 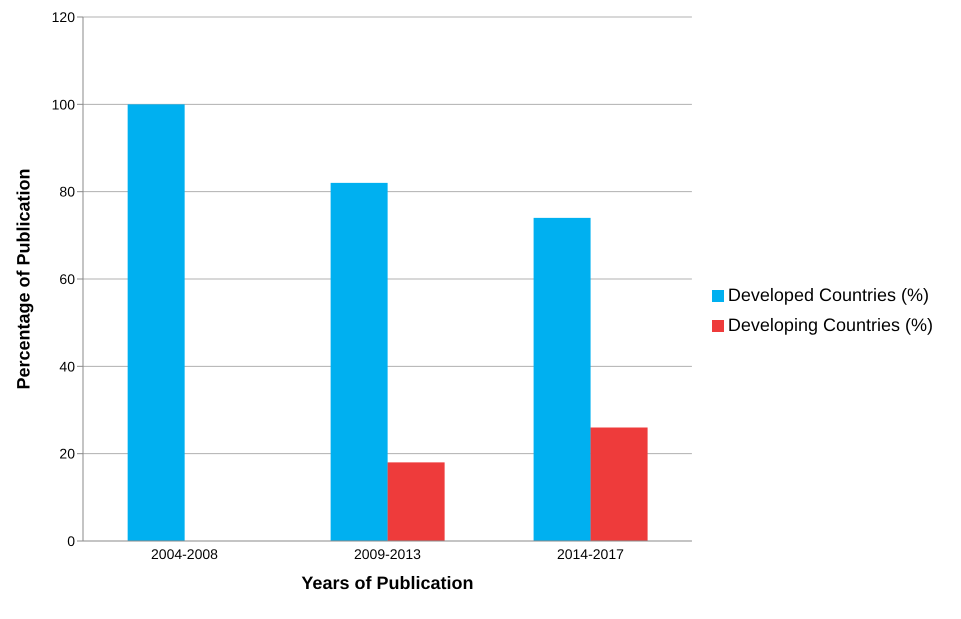 I want to click on y-tick-label: 120, so click(x=64, y=16).